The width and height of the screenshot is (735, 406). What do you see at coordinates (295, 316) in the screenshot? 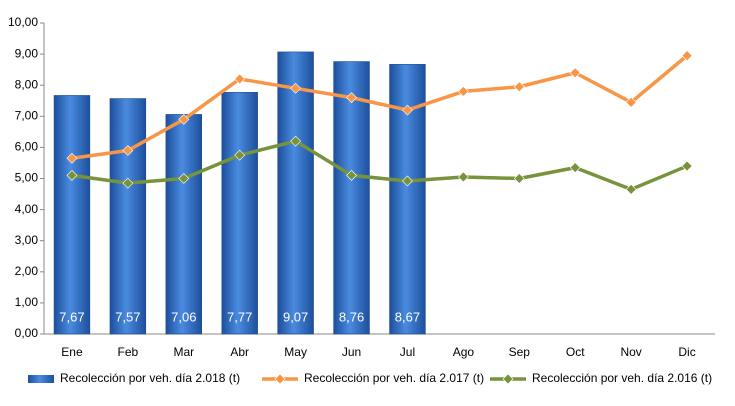
I see `value-label: 9,07` at bounding box center [295, 316].